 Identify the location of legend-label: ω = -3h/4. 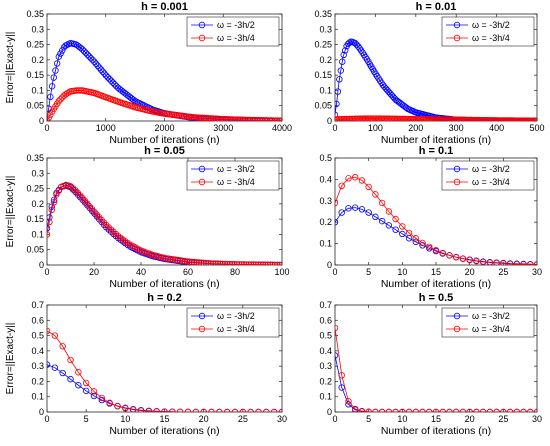
(236, 329).